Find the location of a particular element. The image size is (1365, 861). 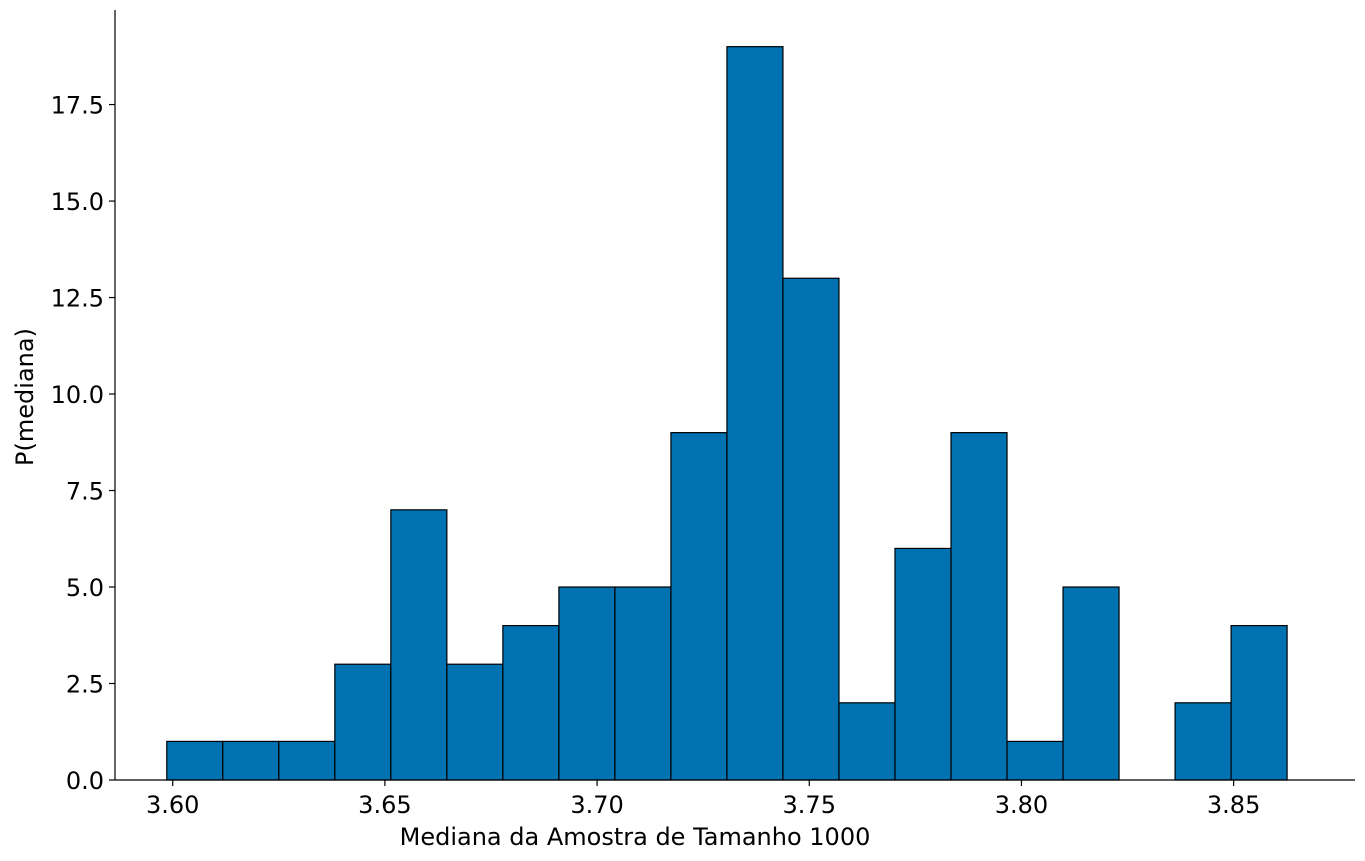

y-tick-label: 17.5 is located at coordinates (77, 106).